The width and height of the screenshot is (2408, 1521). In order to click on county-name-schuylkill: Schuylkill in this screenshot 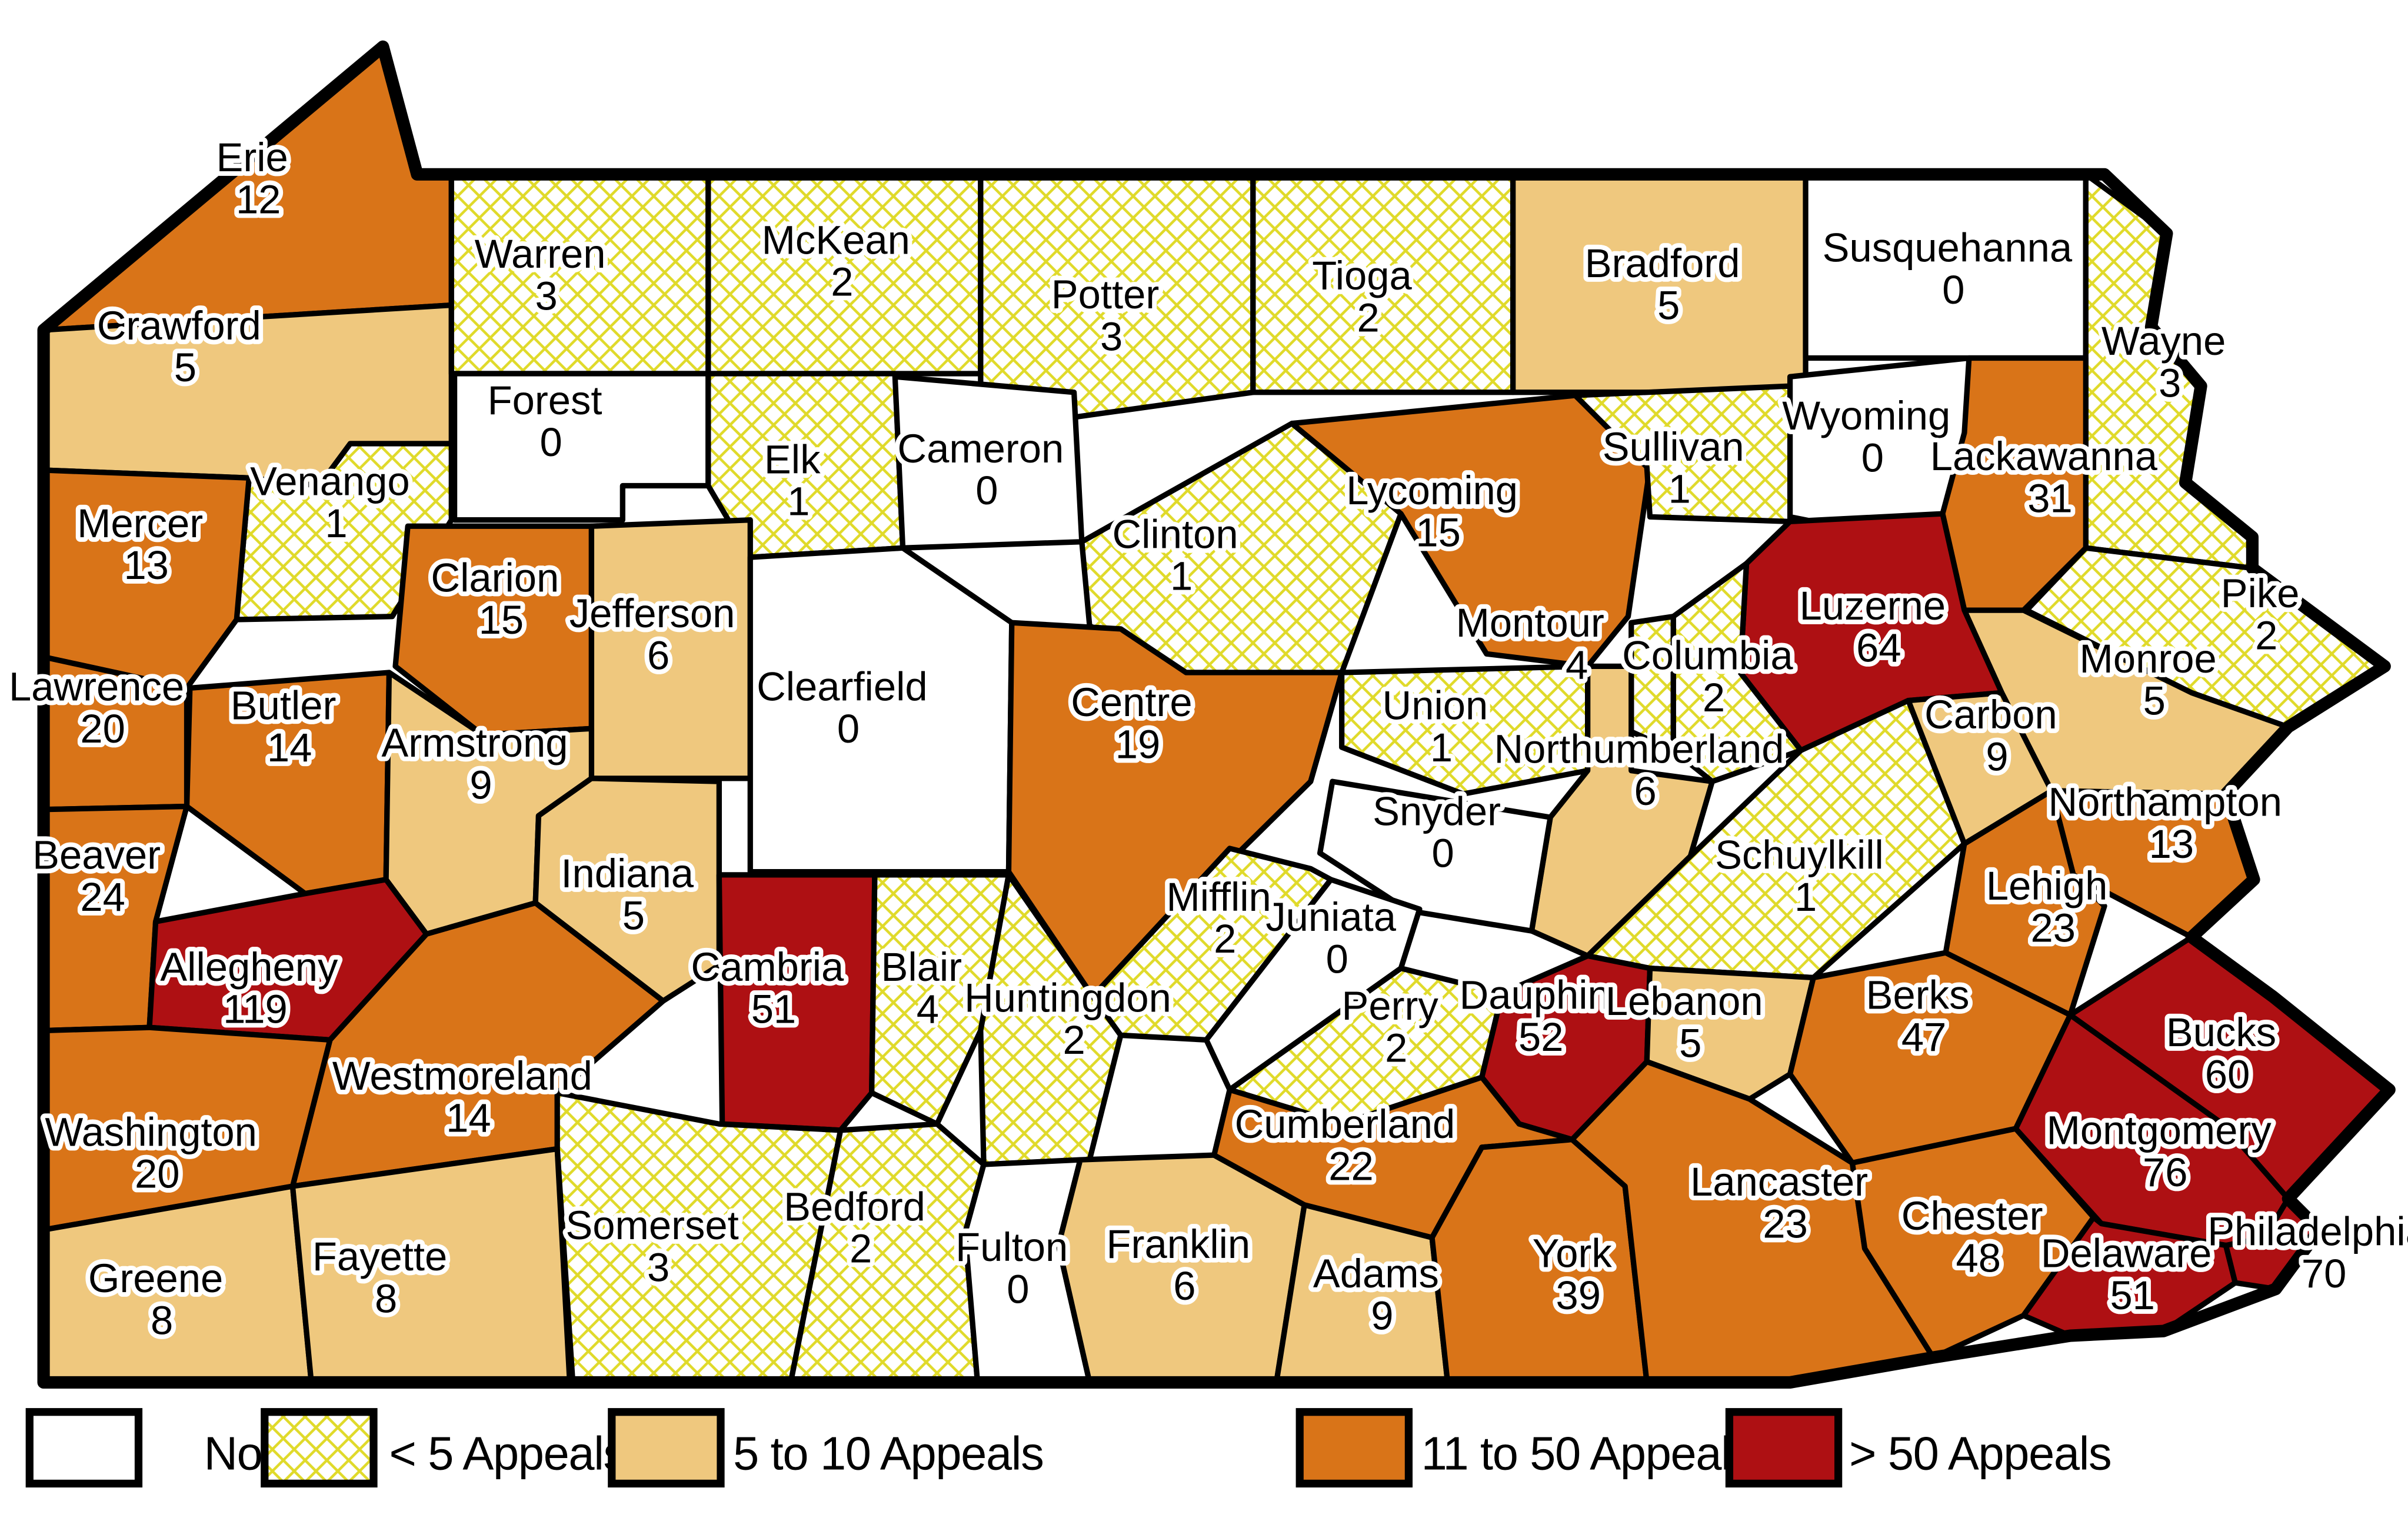, I will do `click(1800, 855)`.